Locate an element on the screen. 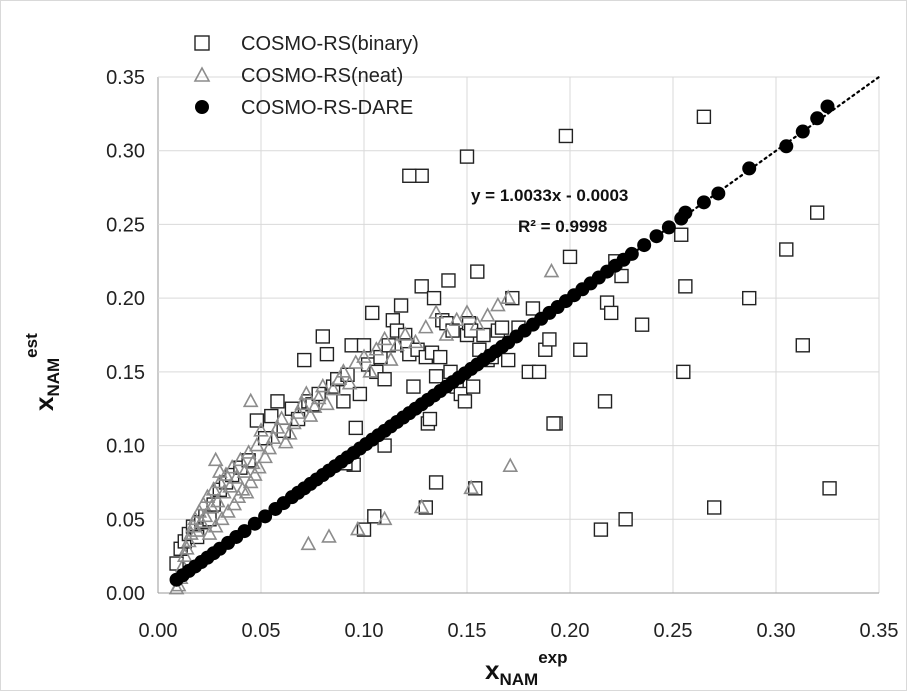  y-tick-label: 0.00 is located at coordinates (125, 594).